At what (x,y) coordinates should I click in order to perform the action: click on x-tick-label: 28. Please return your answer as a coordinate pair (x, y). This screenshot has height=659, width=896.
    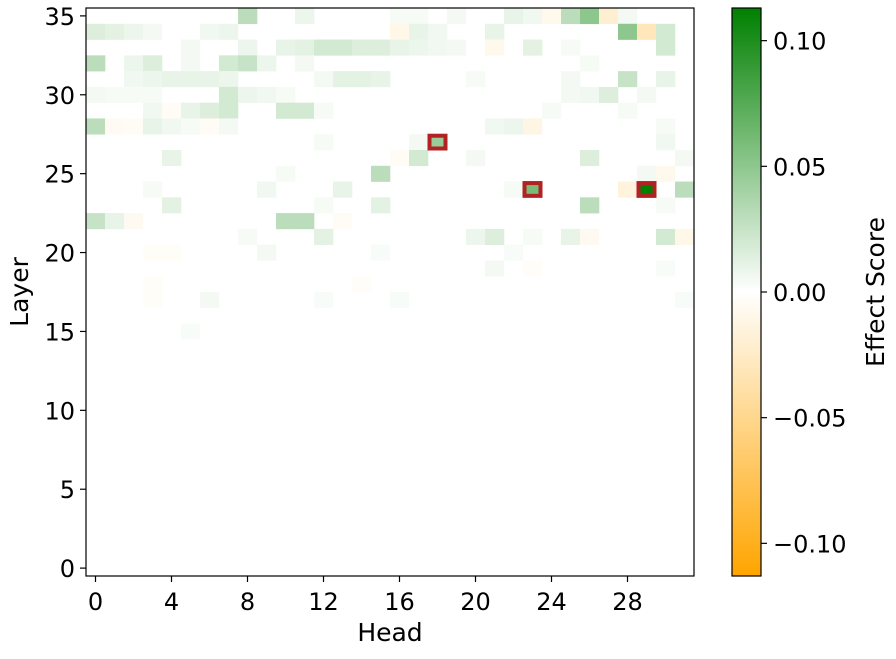
    Looking at the image, I should click on (627, 602).